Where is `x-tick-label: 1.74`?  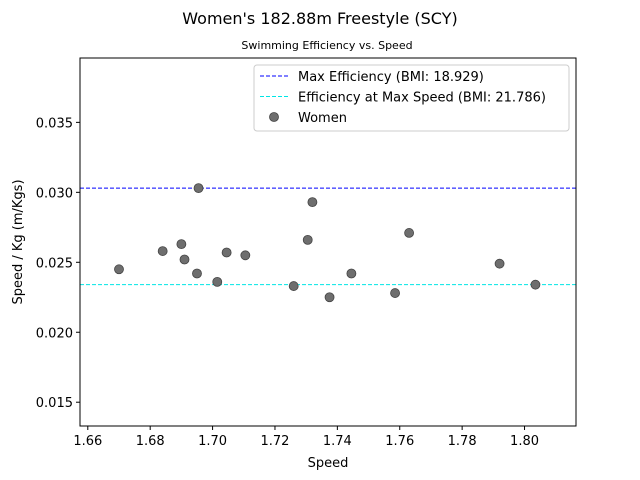 x-tick-label: 1.74 is located at coordinates (337, 441).